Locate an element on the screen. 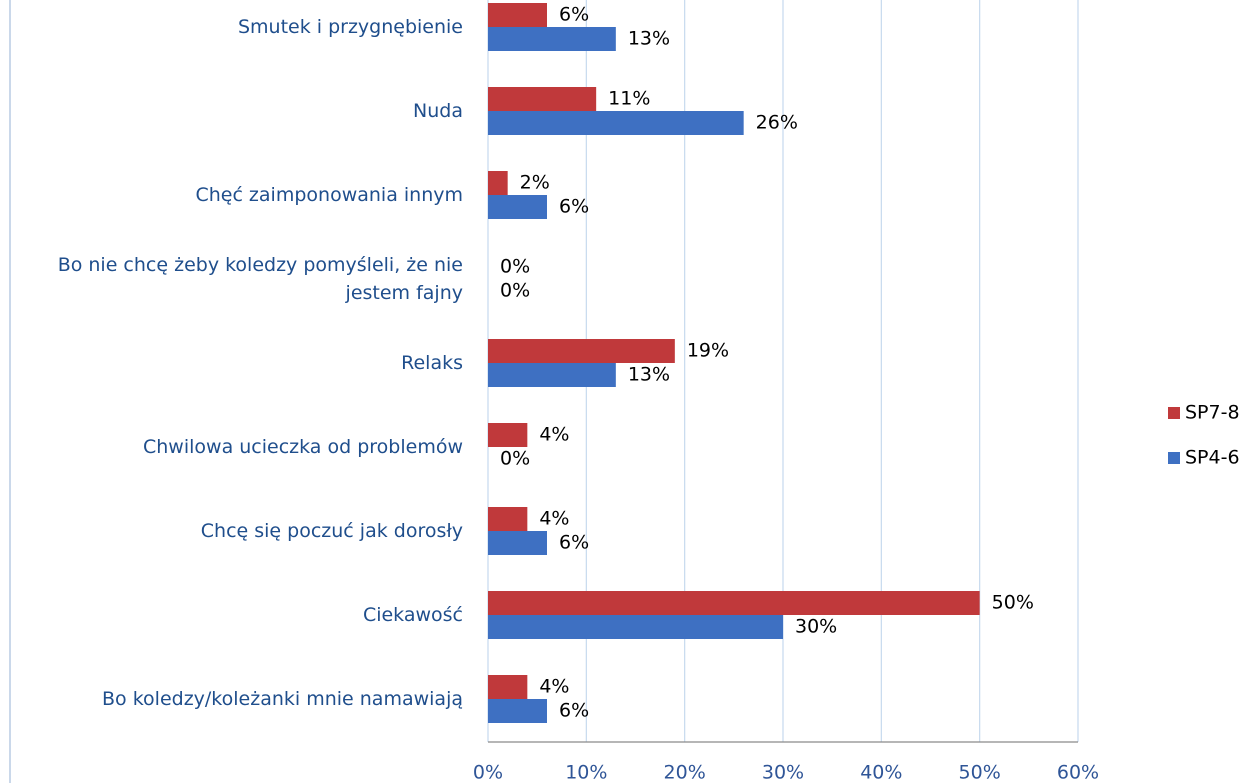  data-label: 26% is located at coordinates (777, 123).